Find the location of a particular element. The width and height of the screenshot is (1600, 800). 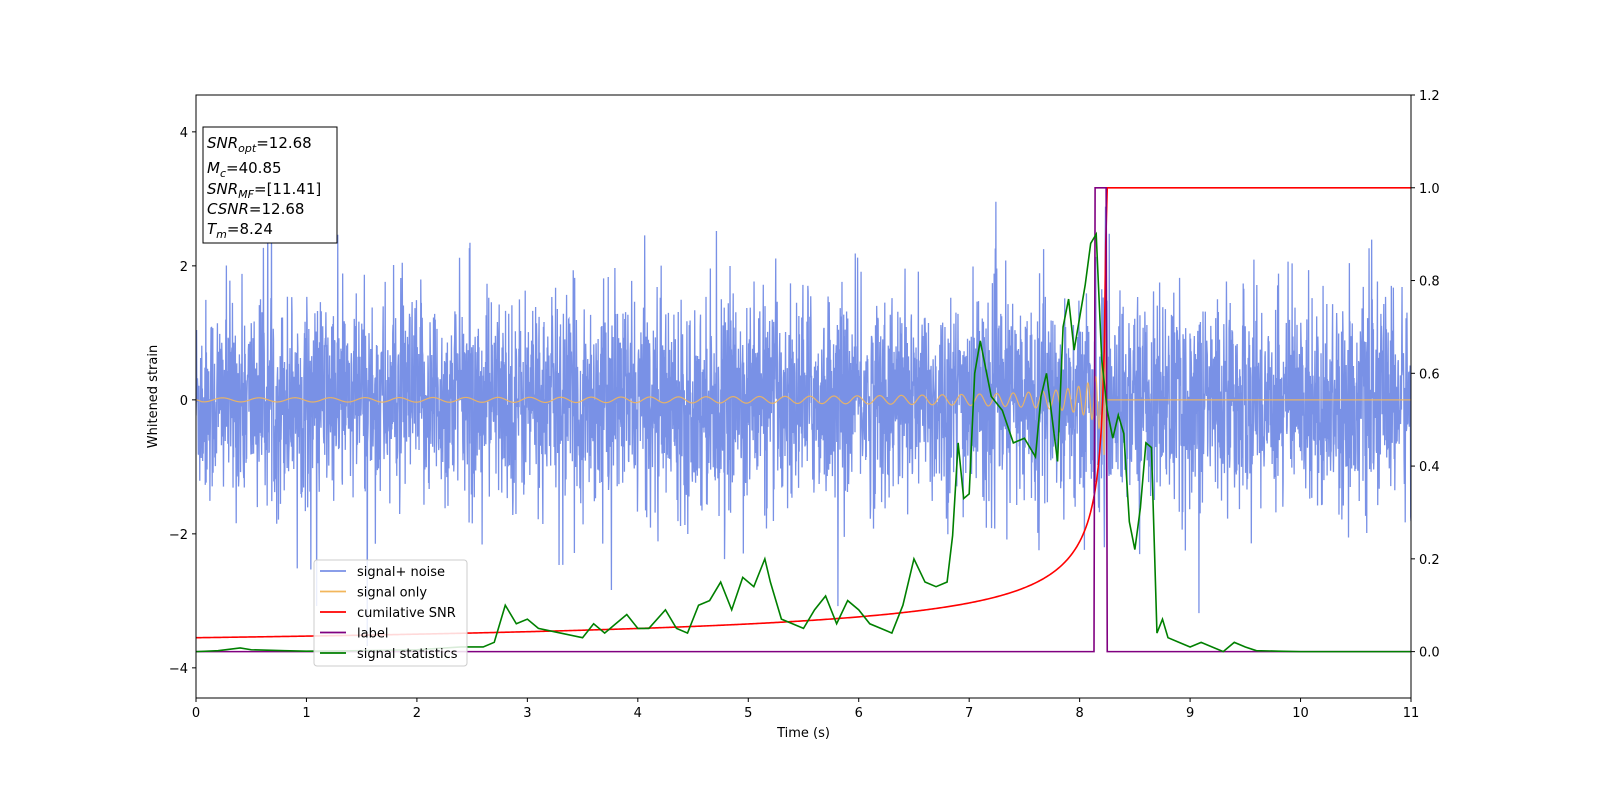

x-tick-label: 10 is located at coordinates (1300, 713).